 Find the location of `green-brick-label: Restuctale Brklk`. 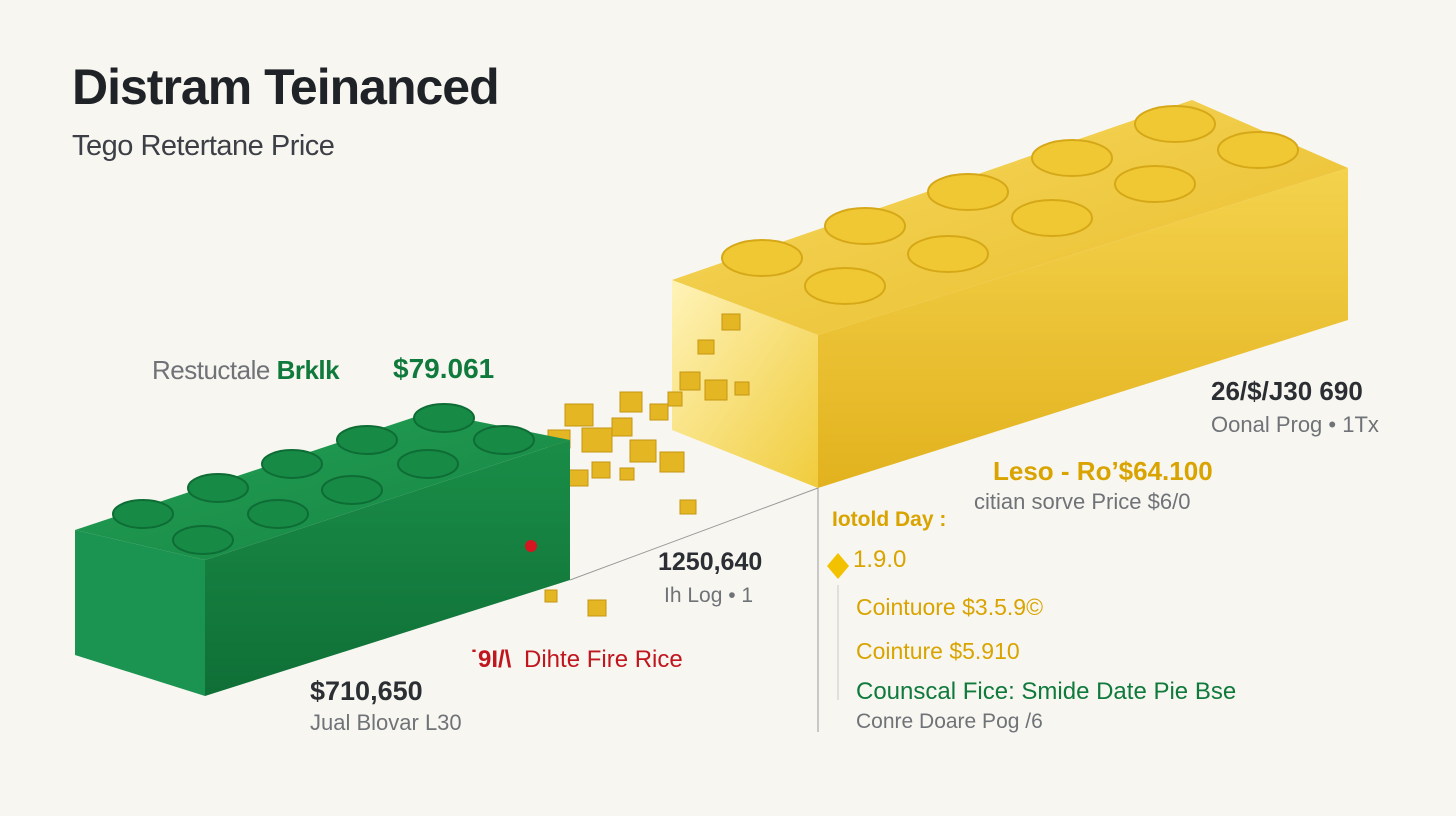

green-brick-label: Restuctale Brklk is located at coordinates (246, 370).